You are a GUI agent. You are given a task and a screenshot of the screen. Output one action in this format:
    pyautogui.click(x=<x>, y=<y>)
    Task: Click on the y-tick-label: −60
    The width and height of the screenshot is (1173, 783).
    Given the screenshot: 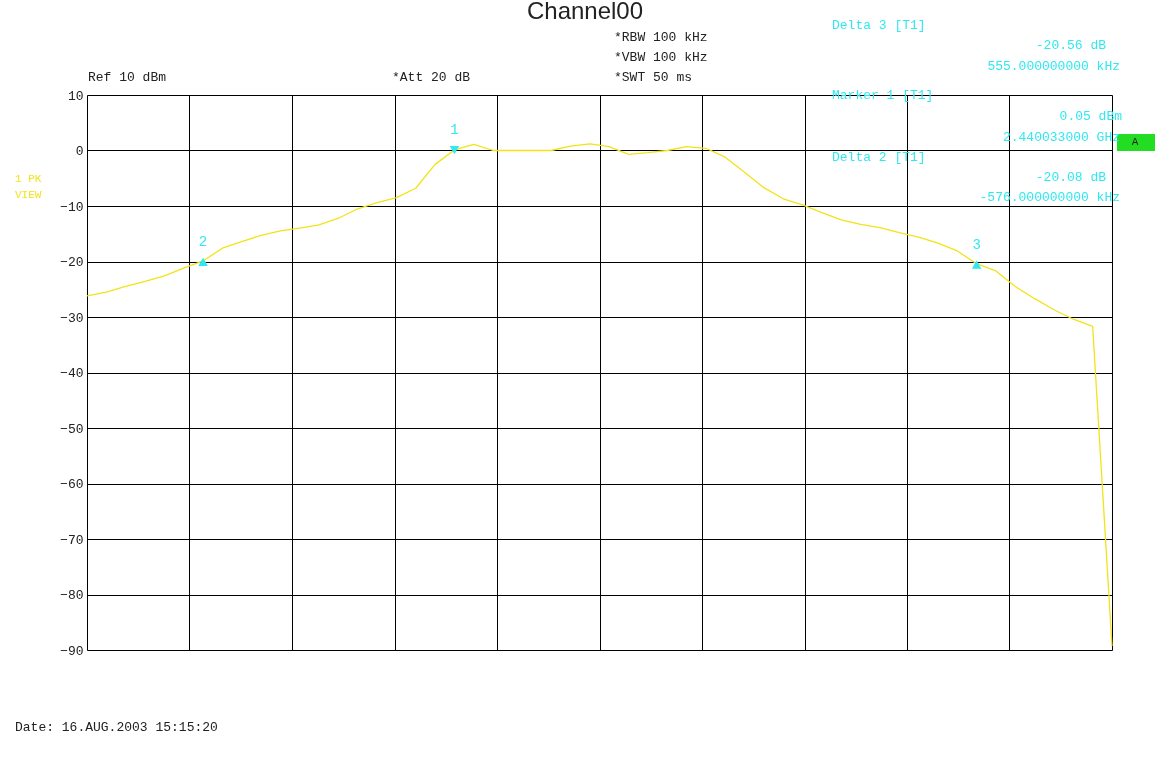 What is the action you would take?
    pyautogui.click(x=72, y=484)
    